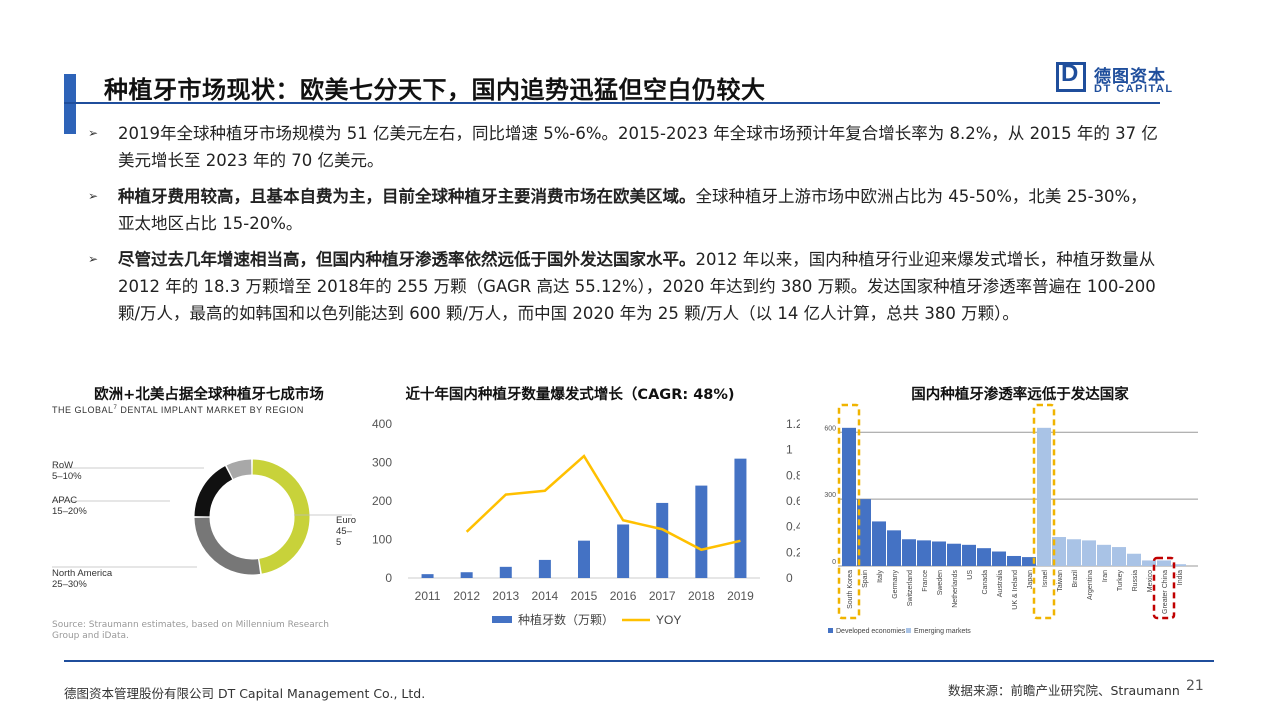 The image size is (1280, 720). What do you see at coordinates (466, 575) in the screenshot?
I see `bar-2012` at bounding box center [466, 575].